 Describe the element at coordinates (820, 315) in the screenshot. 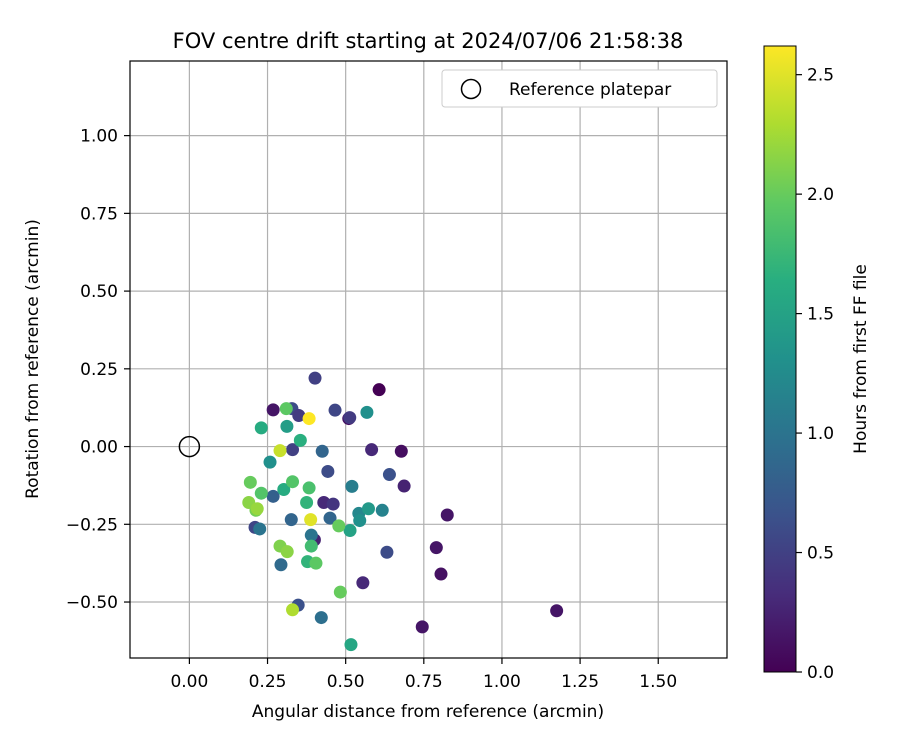

I see `colorbar-tick-label: 1.5` at that location.